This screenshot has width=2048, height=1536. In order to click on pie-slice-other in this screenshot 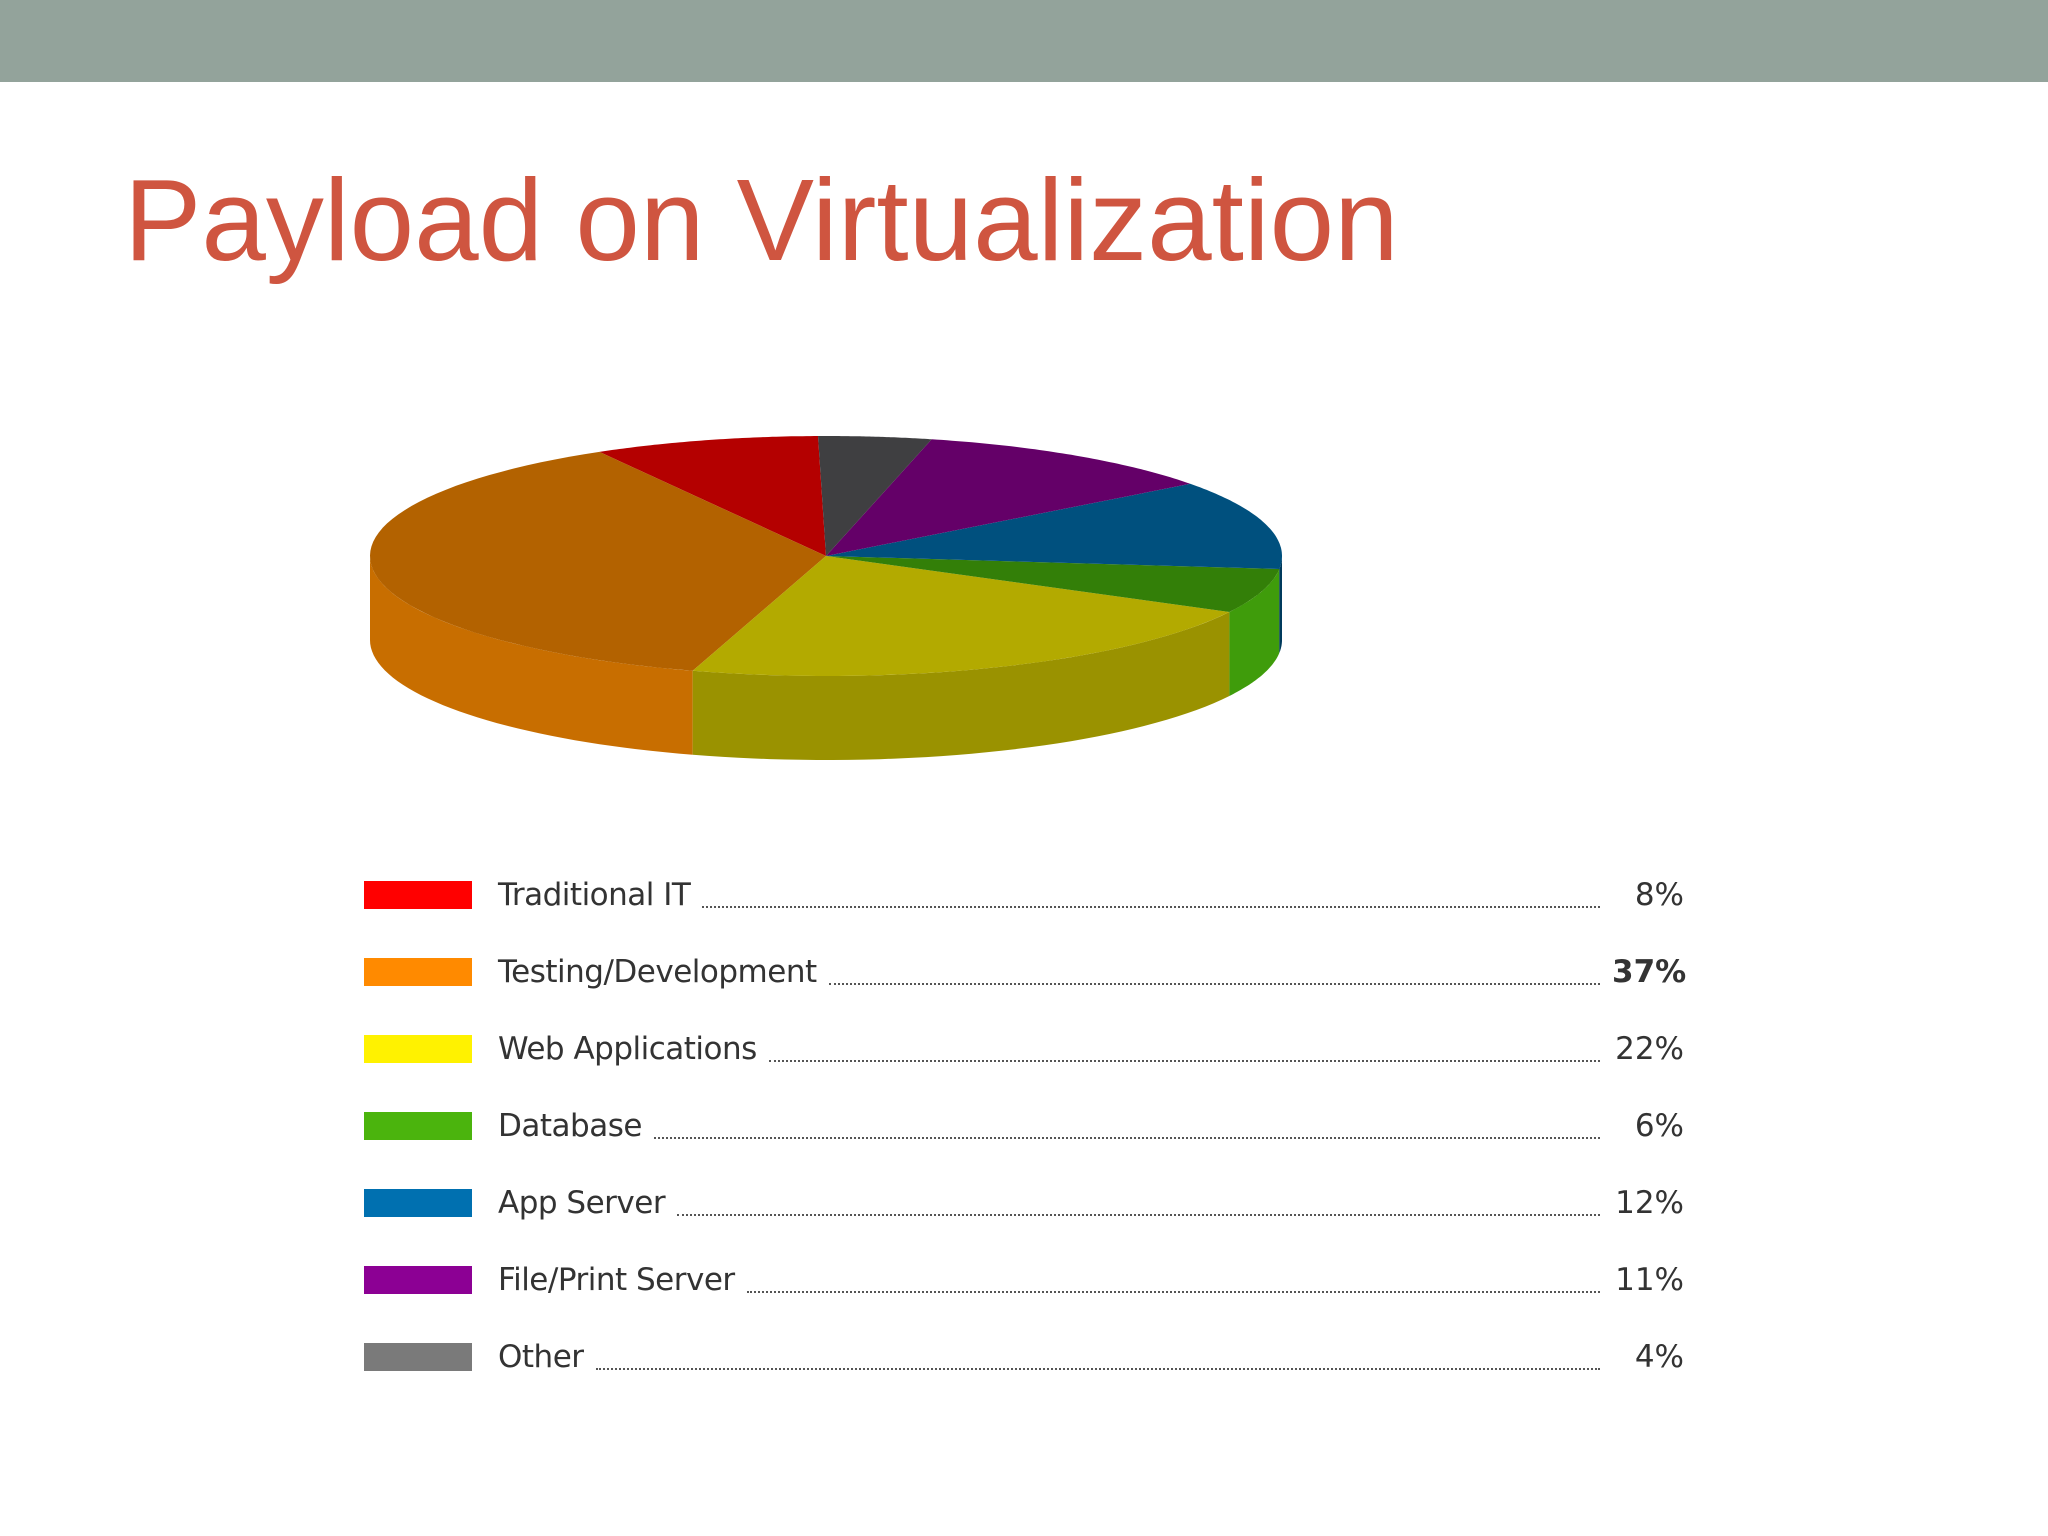, I will do `click(875, 496)`.